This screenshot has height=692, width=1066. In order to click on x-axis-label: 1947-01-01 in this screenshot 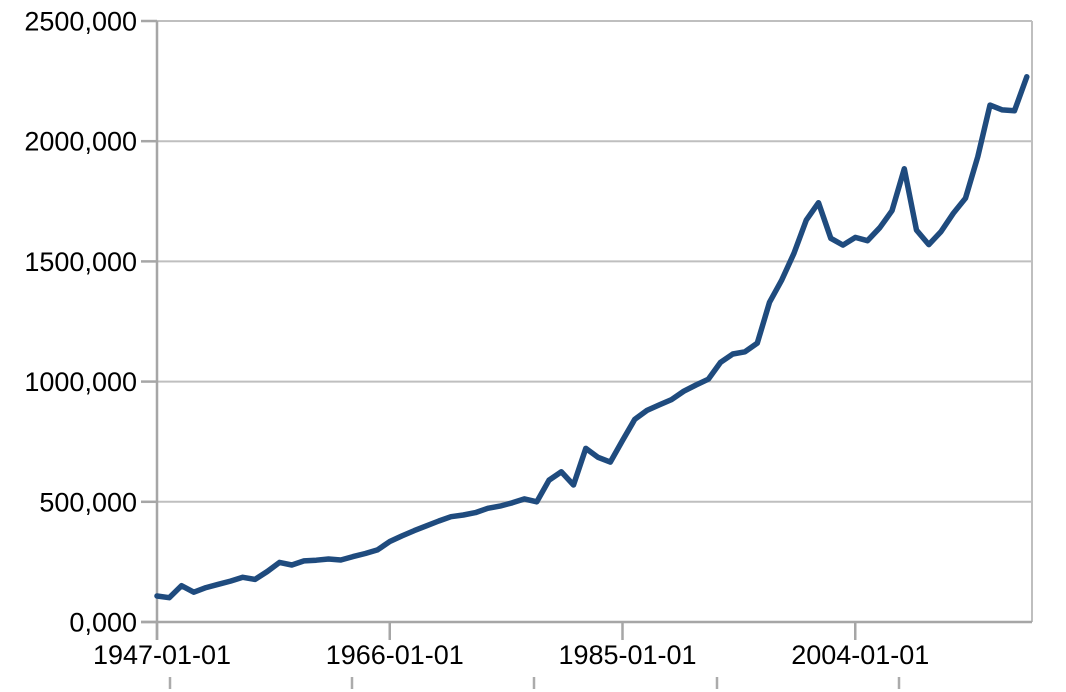, I will do `click(162, 655)`.